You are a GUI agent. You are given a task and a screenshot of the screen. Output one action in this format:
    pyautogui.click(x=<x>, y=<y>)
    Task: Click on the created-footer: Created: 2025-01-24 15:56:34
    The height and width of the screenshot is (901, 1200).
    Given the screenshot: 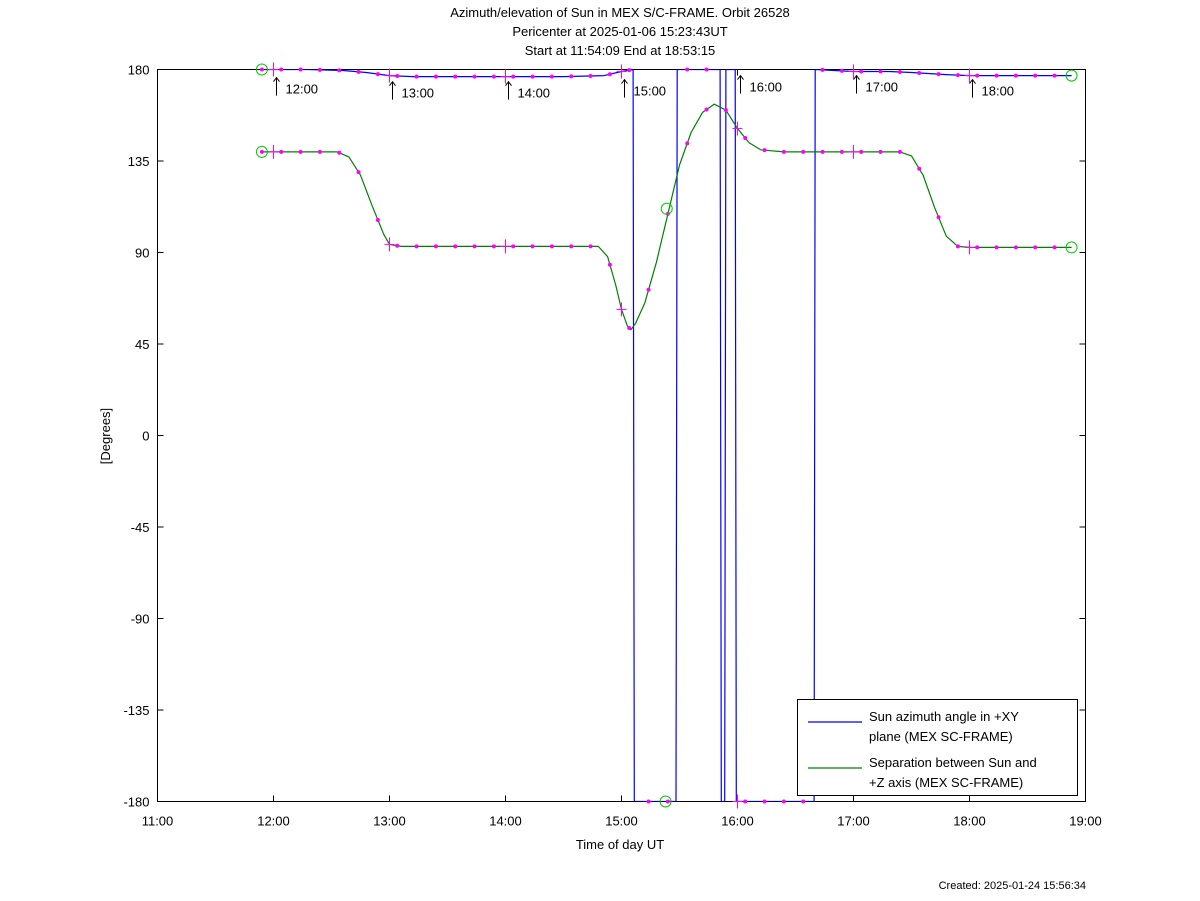 What is the action you would take?
    pyautogui.click(x=1012, y=886)
    